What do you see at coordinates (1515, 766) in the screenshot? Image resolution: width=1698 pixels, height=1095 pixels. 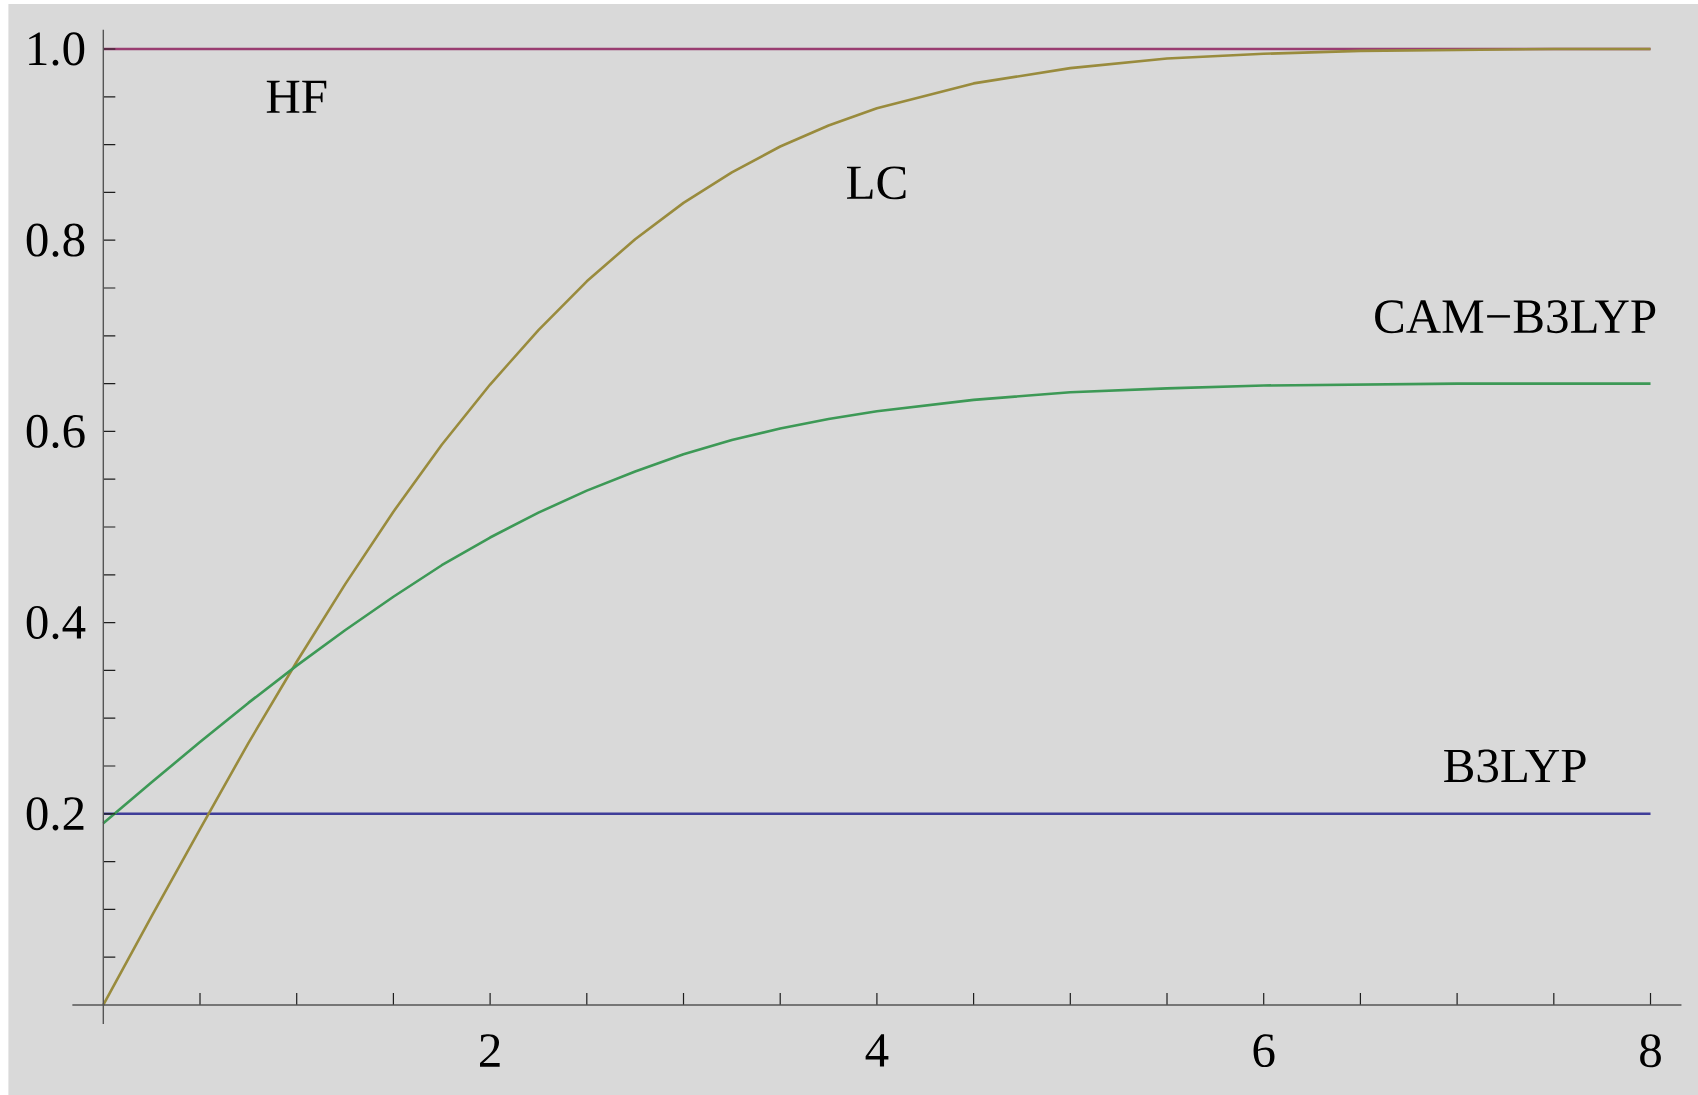 I see `series-label: B3LYP` at bounding box center [1515, 766].